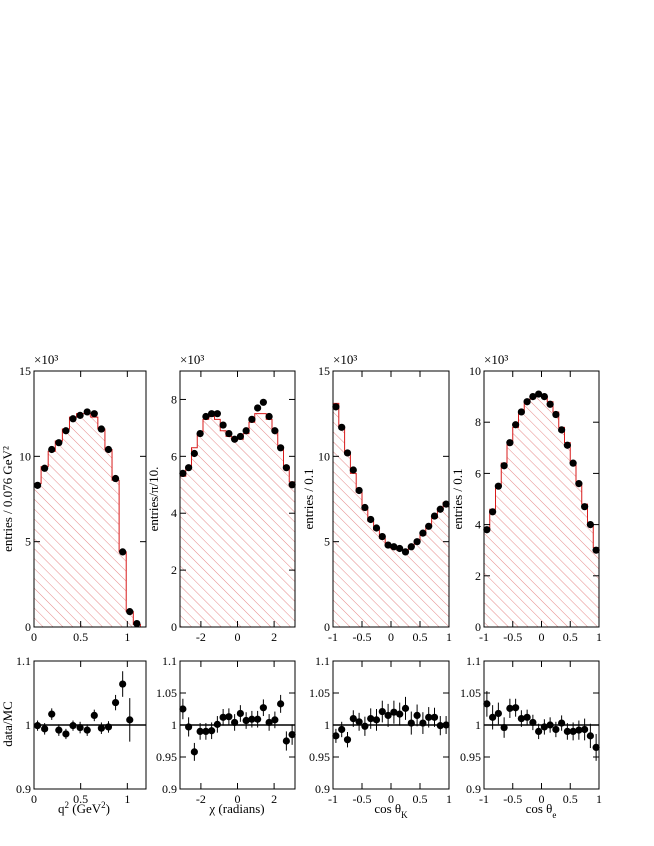 This screenshot has width=654, height=846. I want to click on x-tick-label: 0, so click(34, 637).